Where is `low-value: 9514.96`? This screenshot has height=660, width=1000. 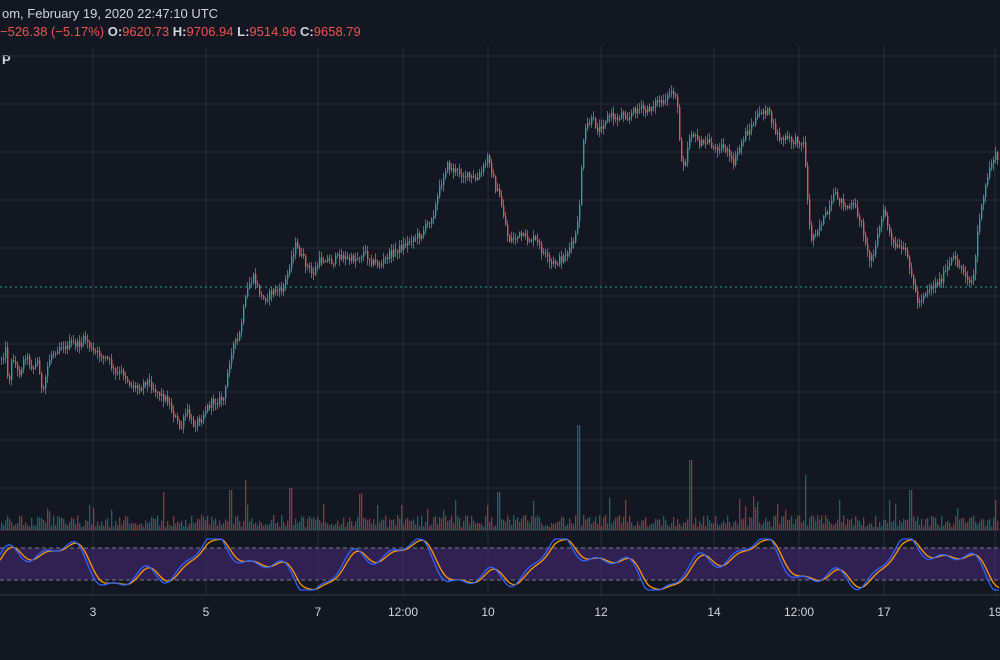
low-value: 9514.96 is located at coordinates (273, 31).